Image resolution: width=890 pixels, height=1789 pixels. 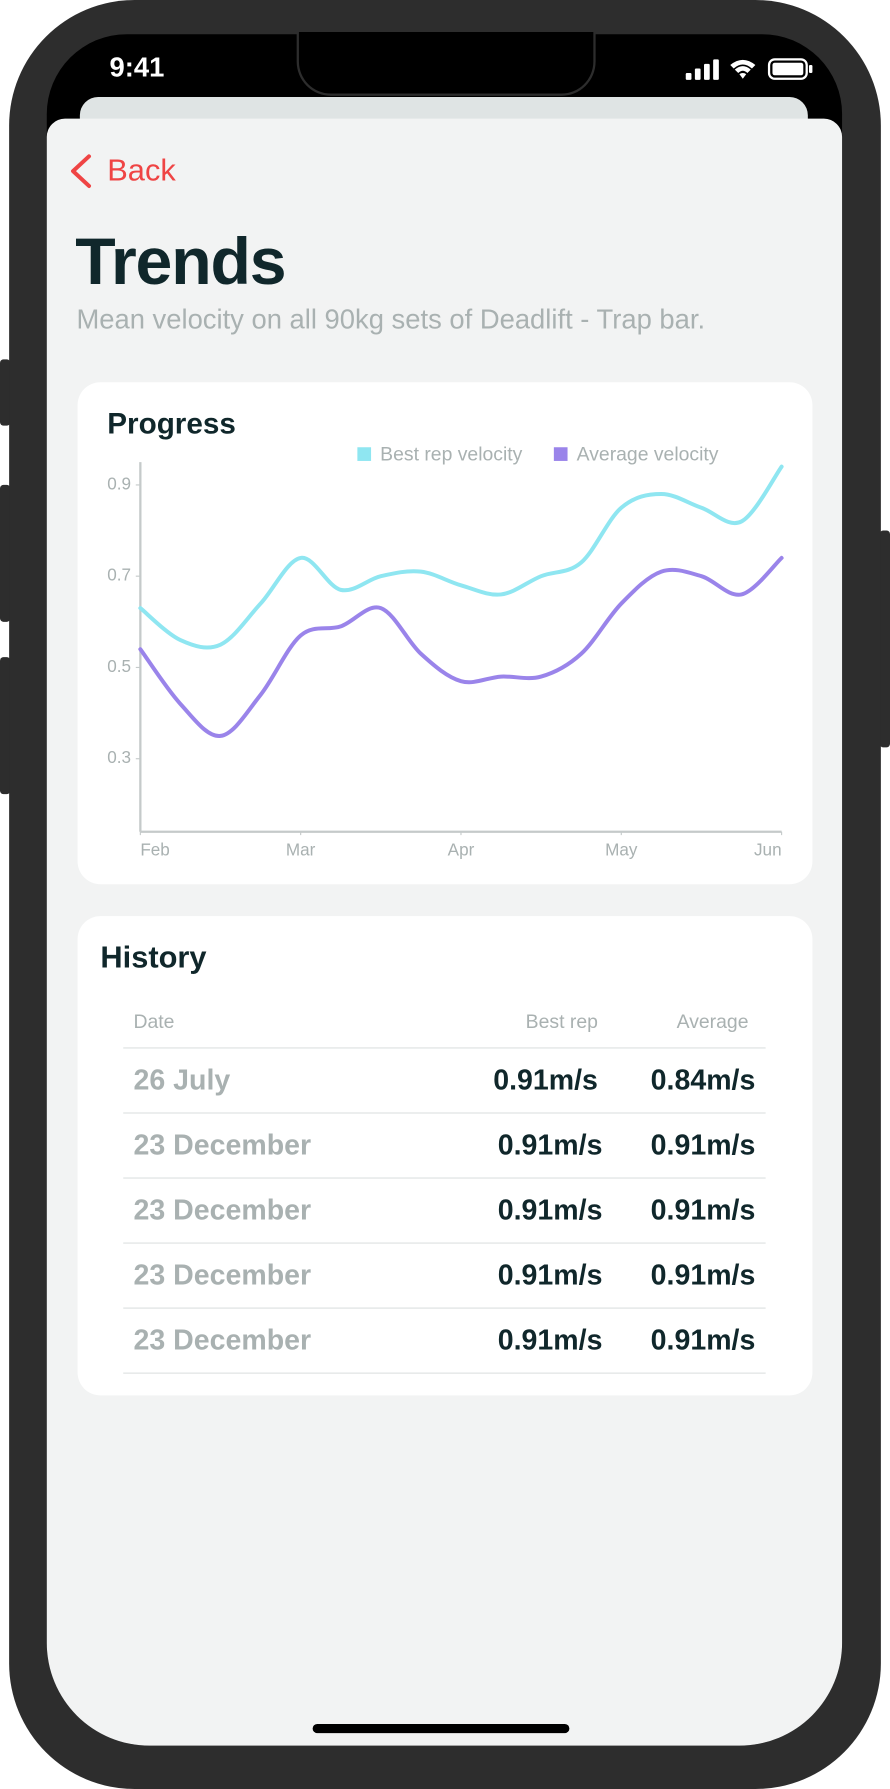 I want to click on history-title: History, so click(x=153, y=957).